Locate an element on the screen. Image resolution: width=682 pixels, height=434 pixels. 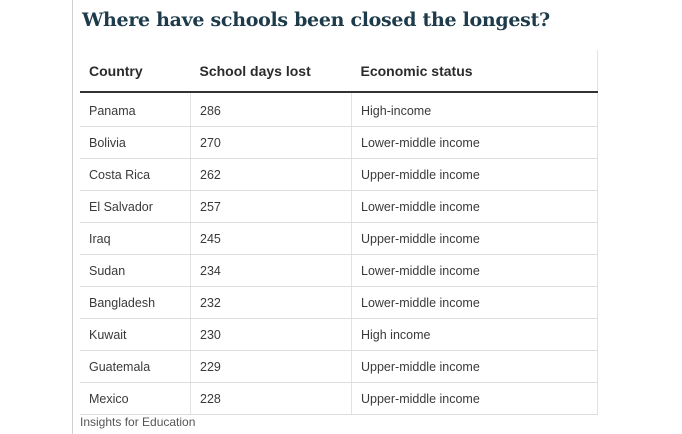
column-header-school-days-lost: School days lost is located at coordinates (271, 71).